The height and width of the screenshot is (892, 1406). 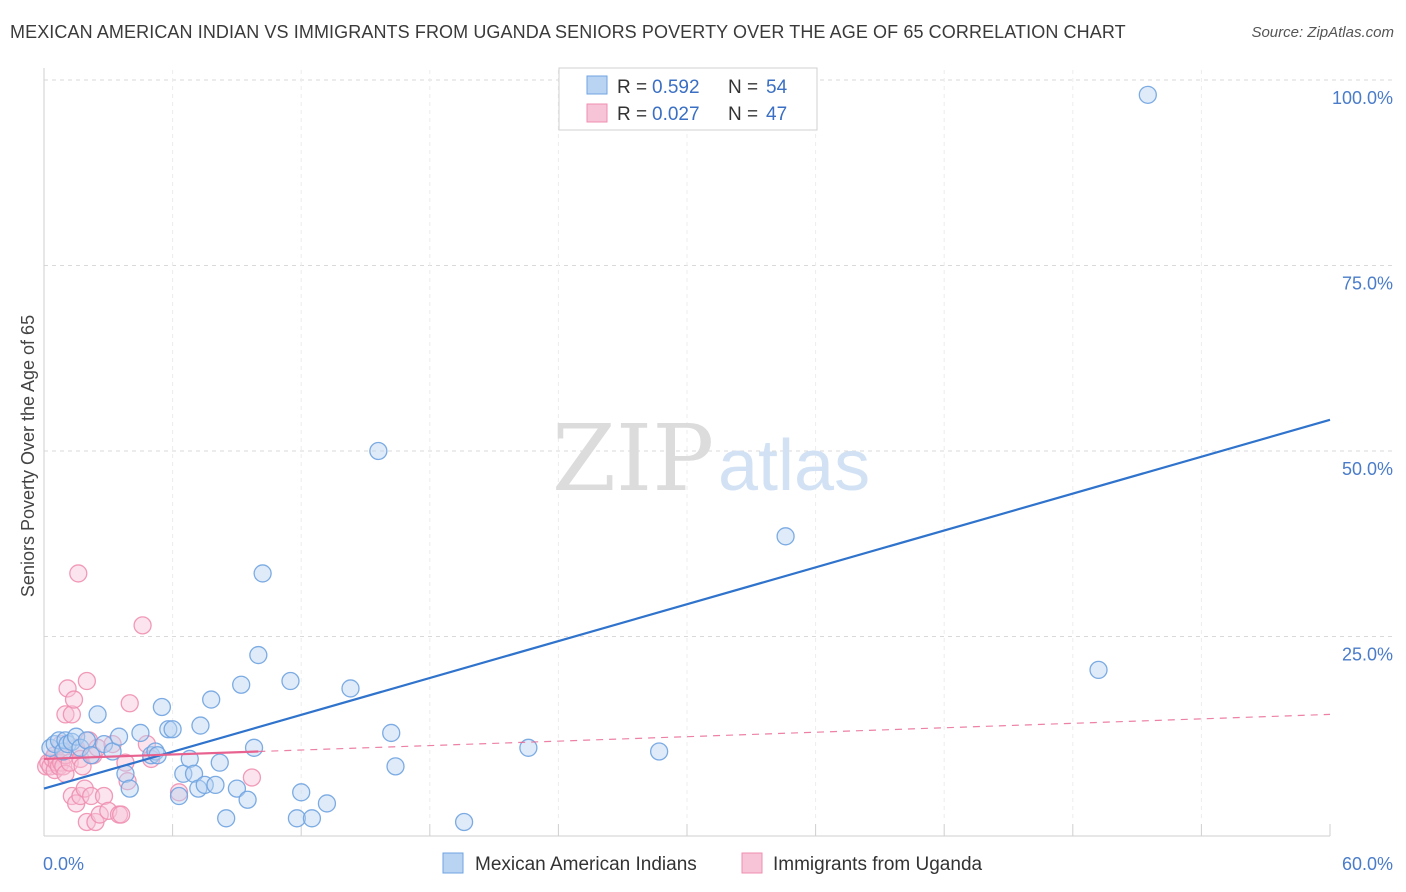 What do you see at coordinates (632, 114) in the screenshot?
I see `legend-r-label-pink: R =` at bounding box center [632, 114].